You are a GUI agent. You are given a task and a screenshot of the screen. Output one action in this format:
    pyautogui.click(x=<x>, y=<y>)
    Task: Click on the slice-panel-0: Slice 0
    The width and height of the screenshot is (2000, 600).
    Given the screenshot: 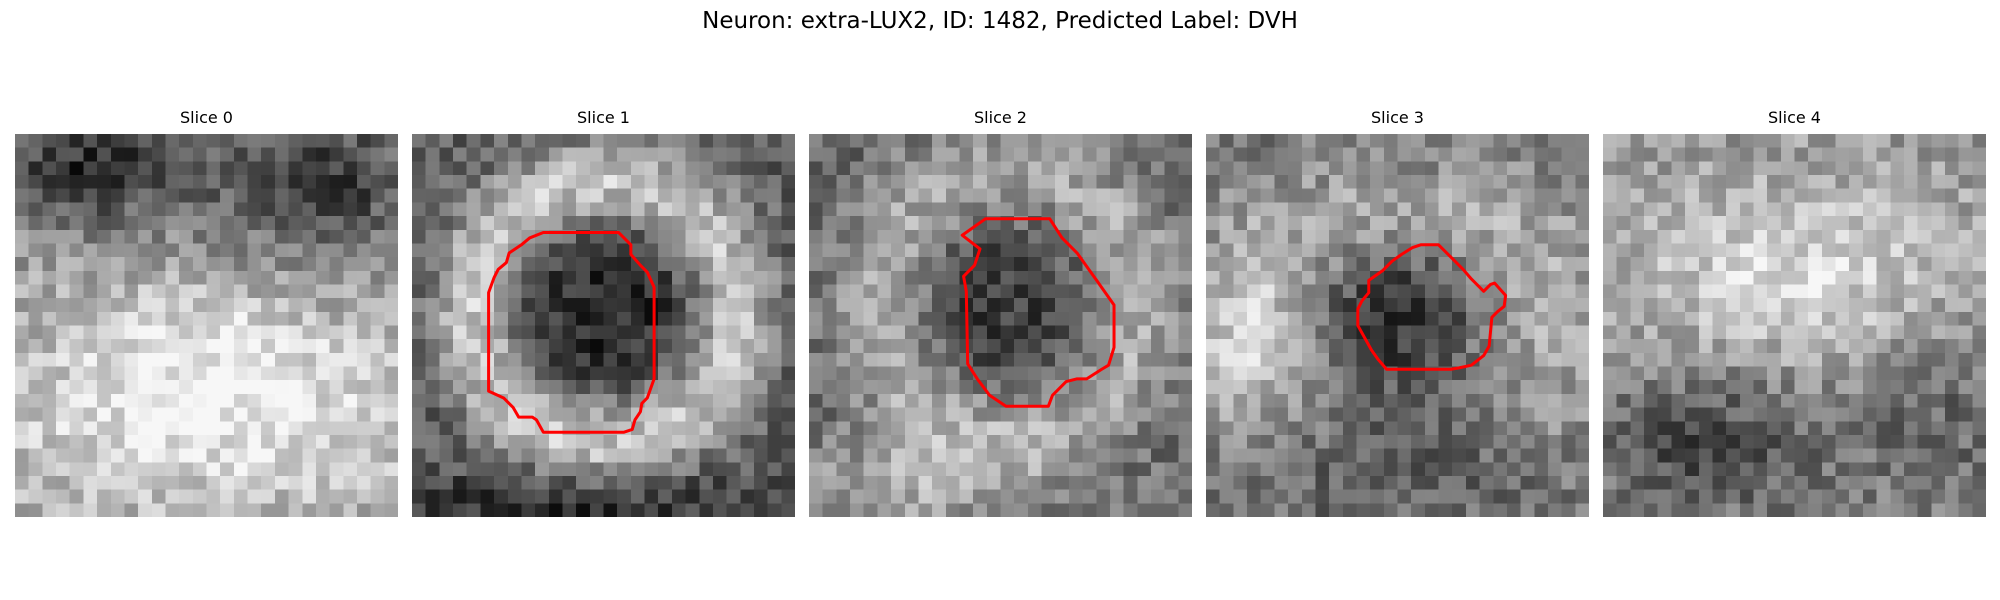 What is the action you would take?
    pyautogui.click(x=206, y=315)
    